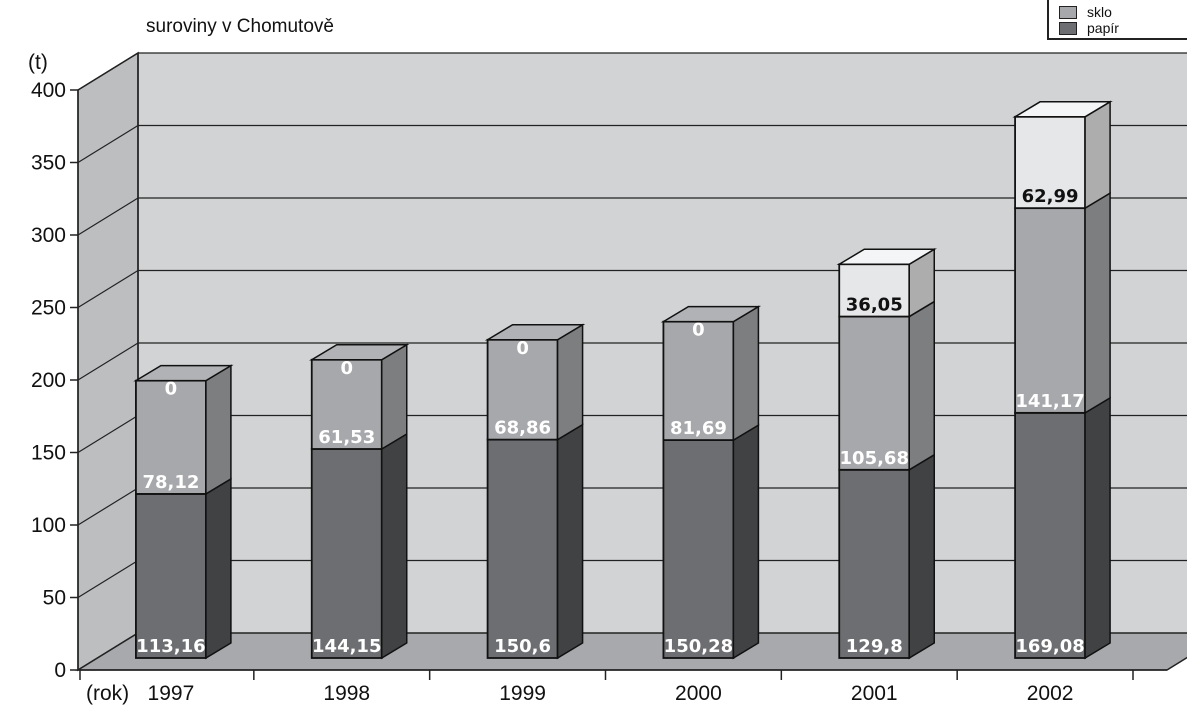  I want to click on x-tick-label: 1998, so click(346, 693).